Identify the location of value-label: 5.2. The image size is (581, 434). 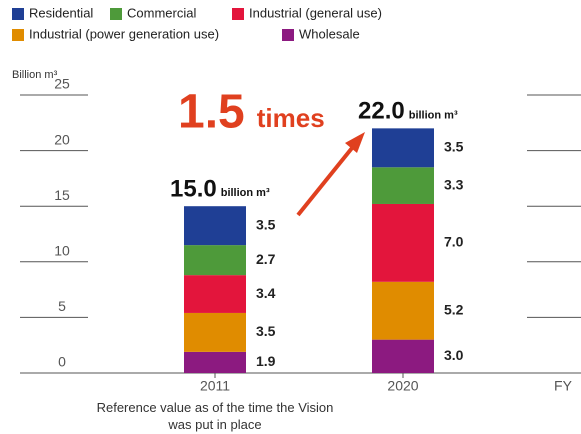
(454, 309).